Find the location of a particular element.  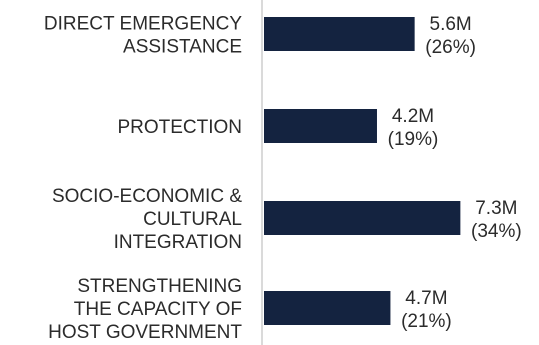

value-percent: (34%) is located at coordinates (496, 231).